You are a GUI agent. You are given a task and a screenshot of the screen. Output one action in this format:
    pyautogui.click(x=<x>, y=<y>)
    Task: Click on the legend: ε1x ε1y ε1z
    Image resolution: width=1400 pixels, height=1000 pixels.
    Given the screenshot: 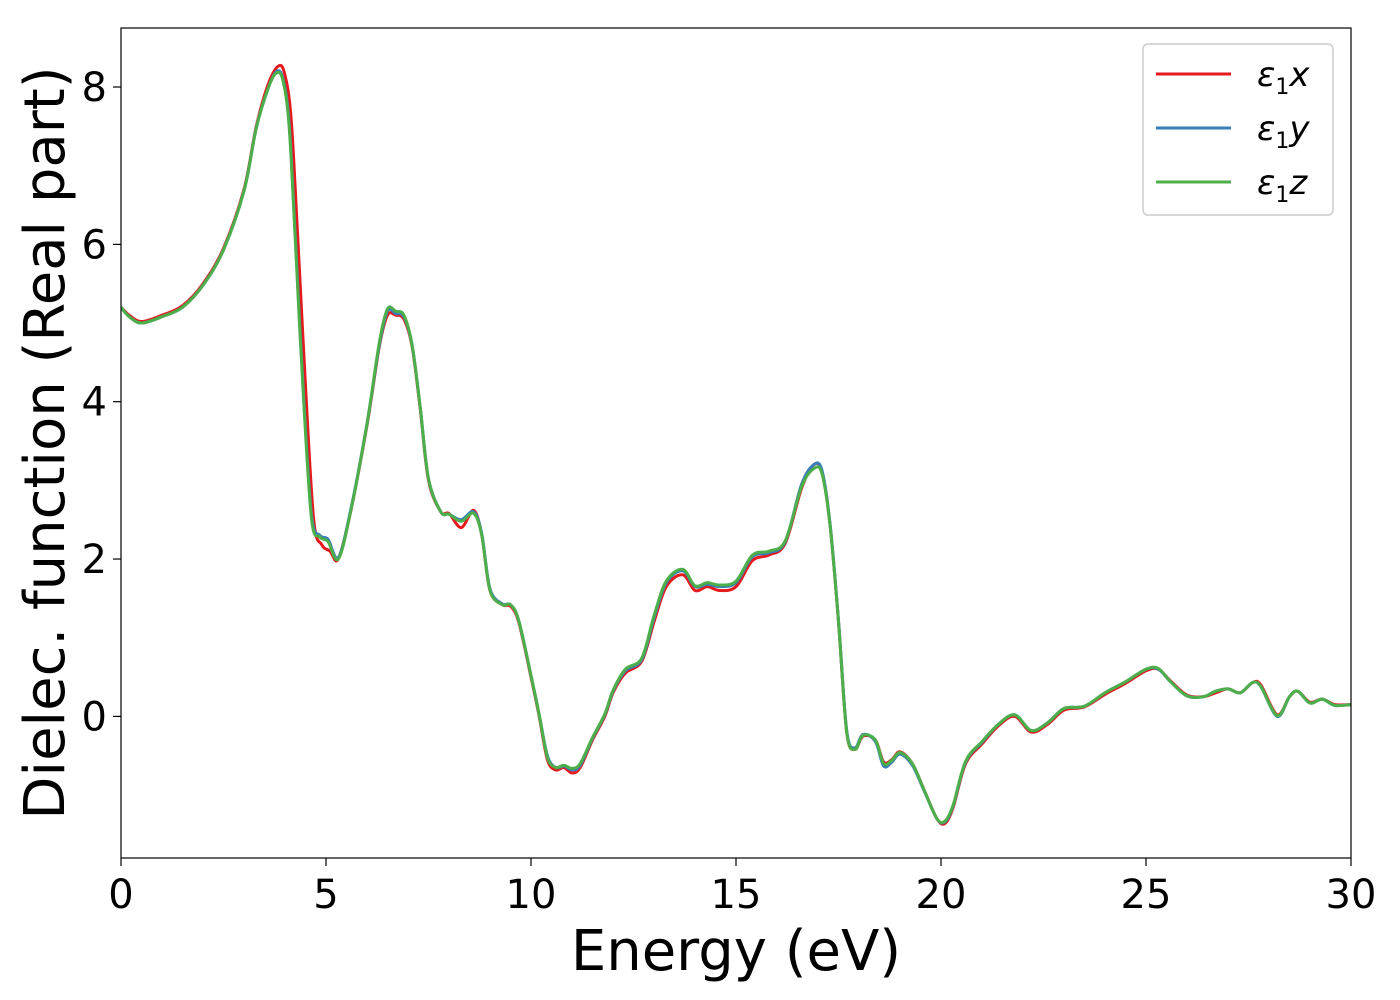 What is the action you would take?
    pyautogui.click(x=1238, y=129)
    